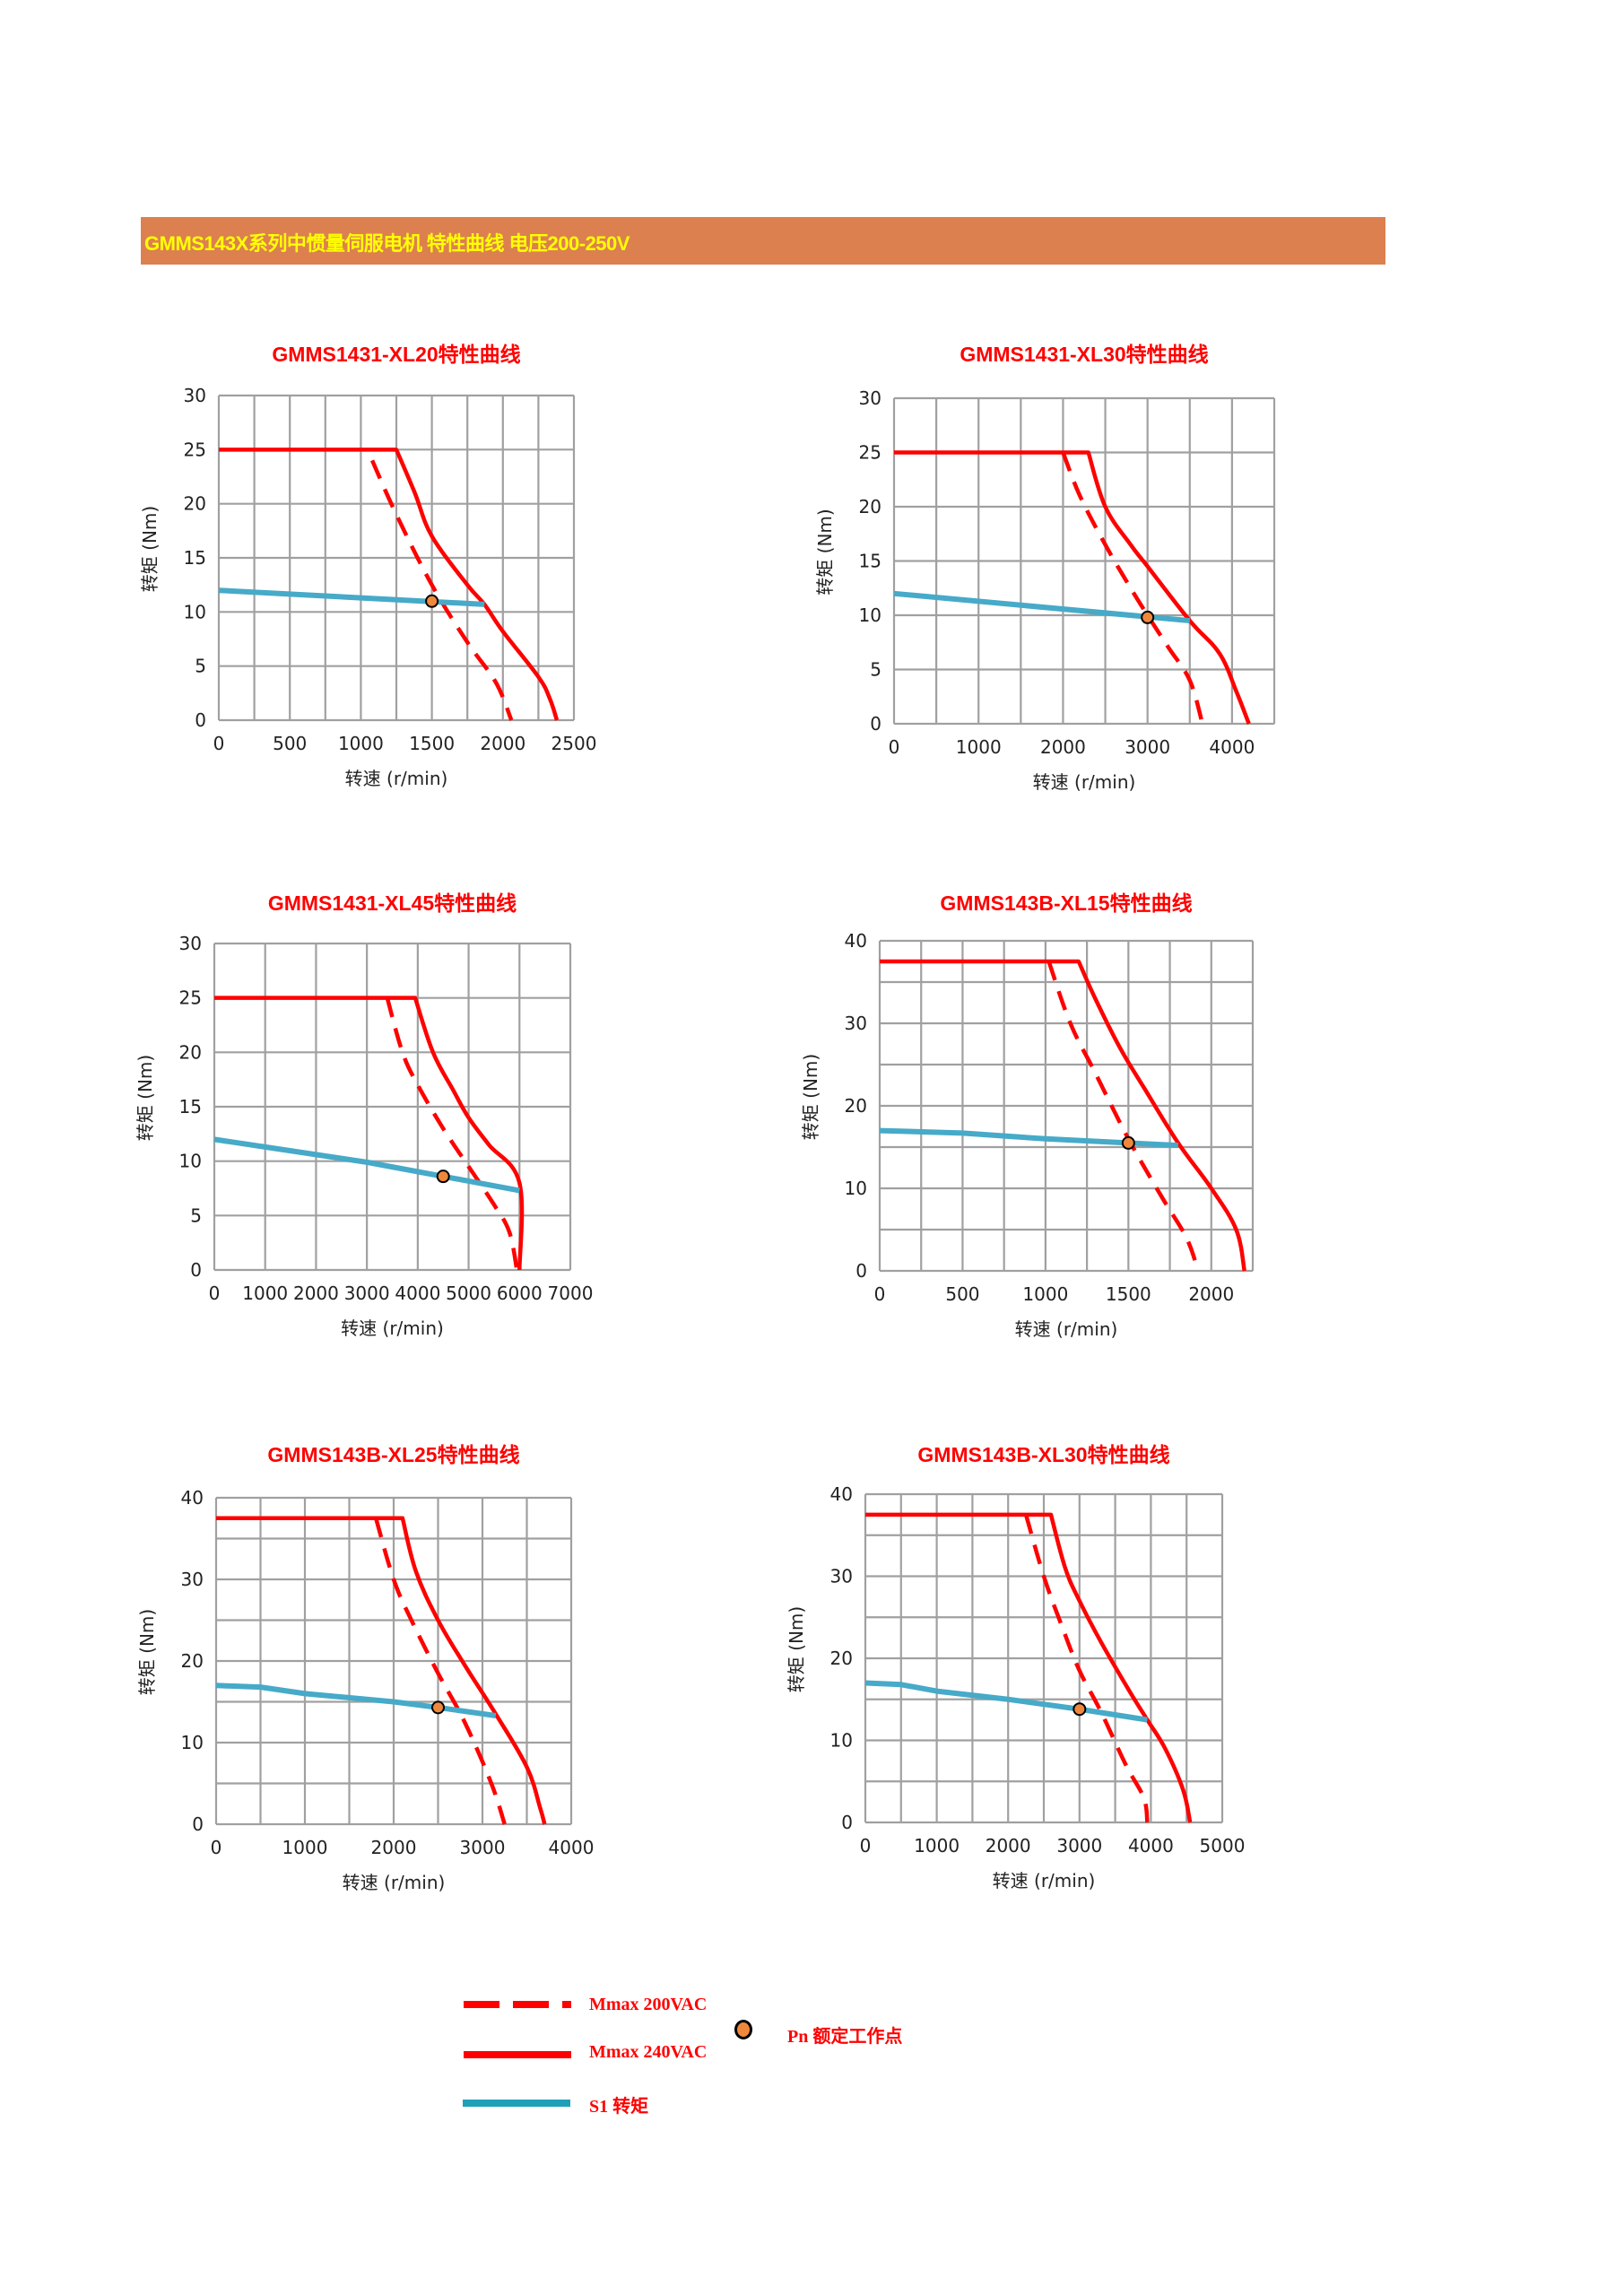 The width and height of the screenshot is (1624, 2287). What do you see at coordinates (1084, 354) in the screenshot?
I see `chart-title: GMMS1431-XL30特性曲线` at bounding box center [1084, 354].